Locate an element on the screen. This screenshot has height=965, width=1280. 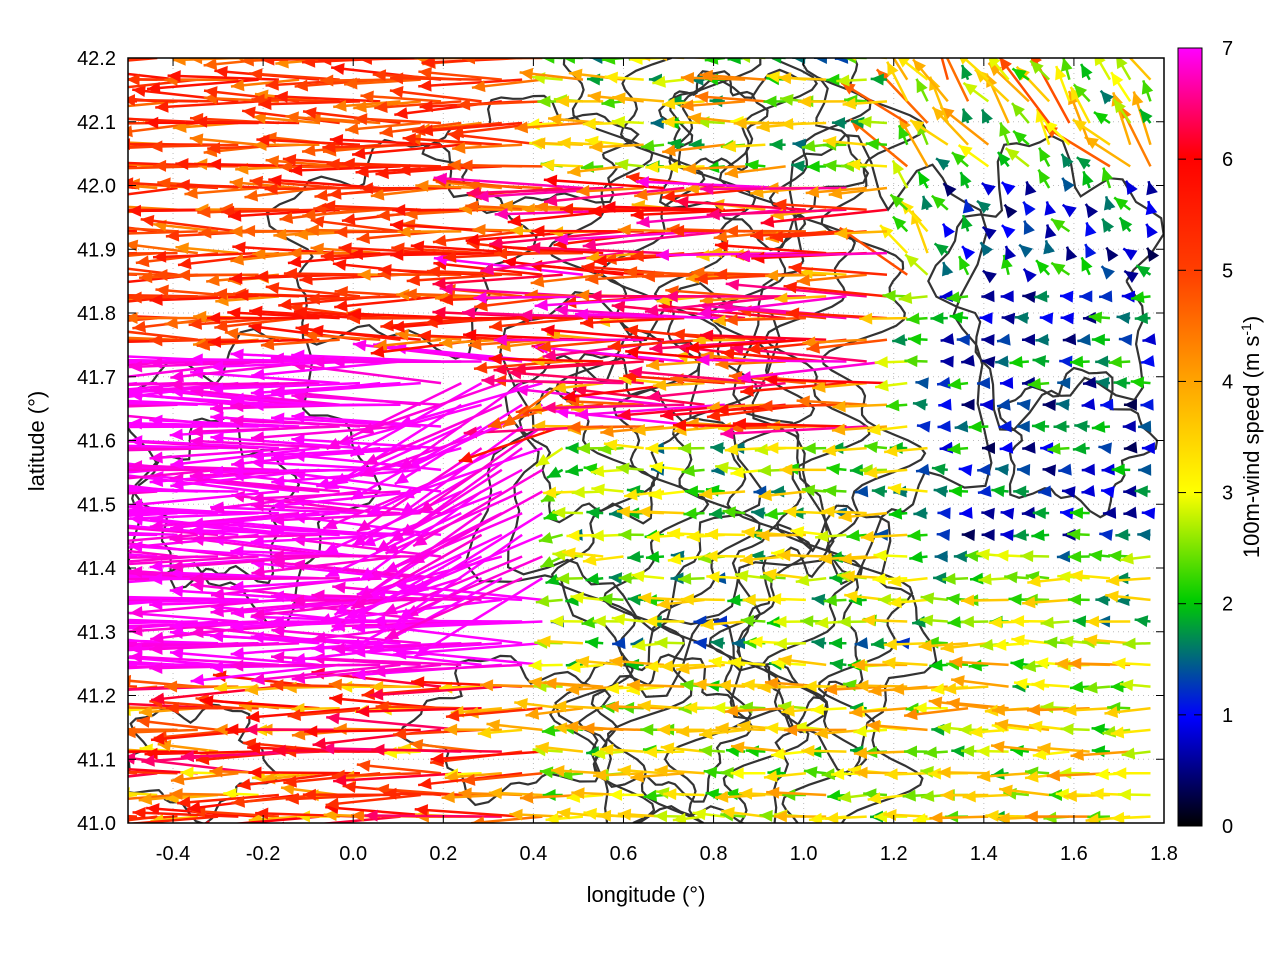
colorbar-gradient is located at coordinates (1190, 437).